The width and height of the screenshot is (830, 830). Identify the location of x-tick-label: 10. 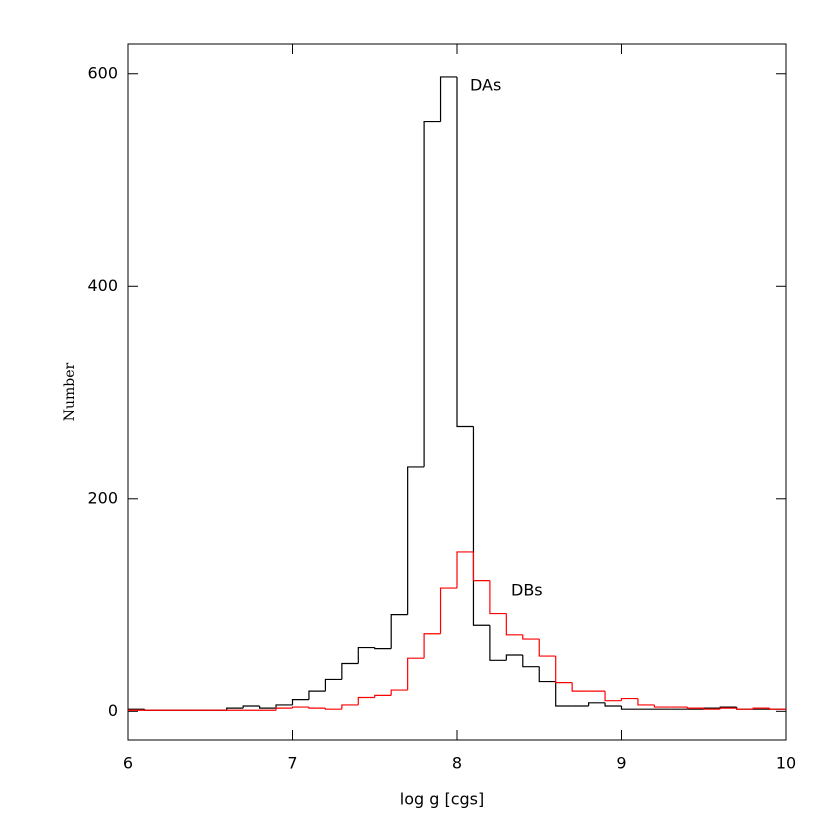
(786, 763).